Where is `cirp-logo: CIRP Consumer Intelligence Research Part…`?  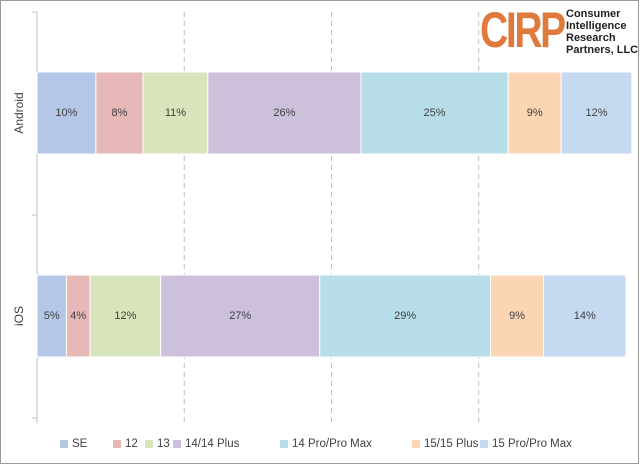 cirp-logo: CIRP Consumer Intelligence Research Part… is located at coordinates (559, 30).